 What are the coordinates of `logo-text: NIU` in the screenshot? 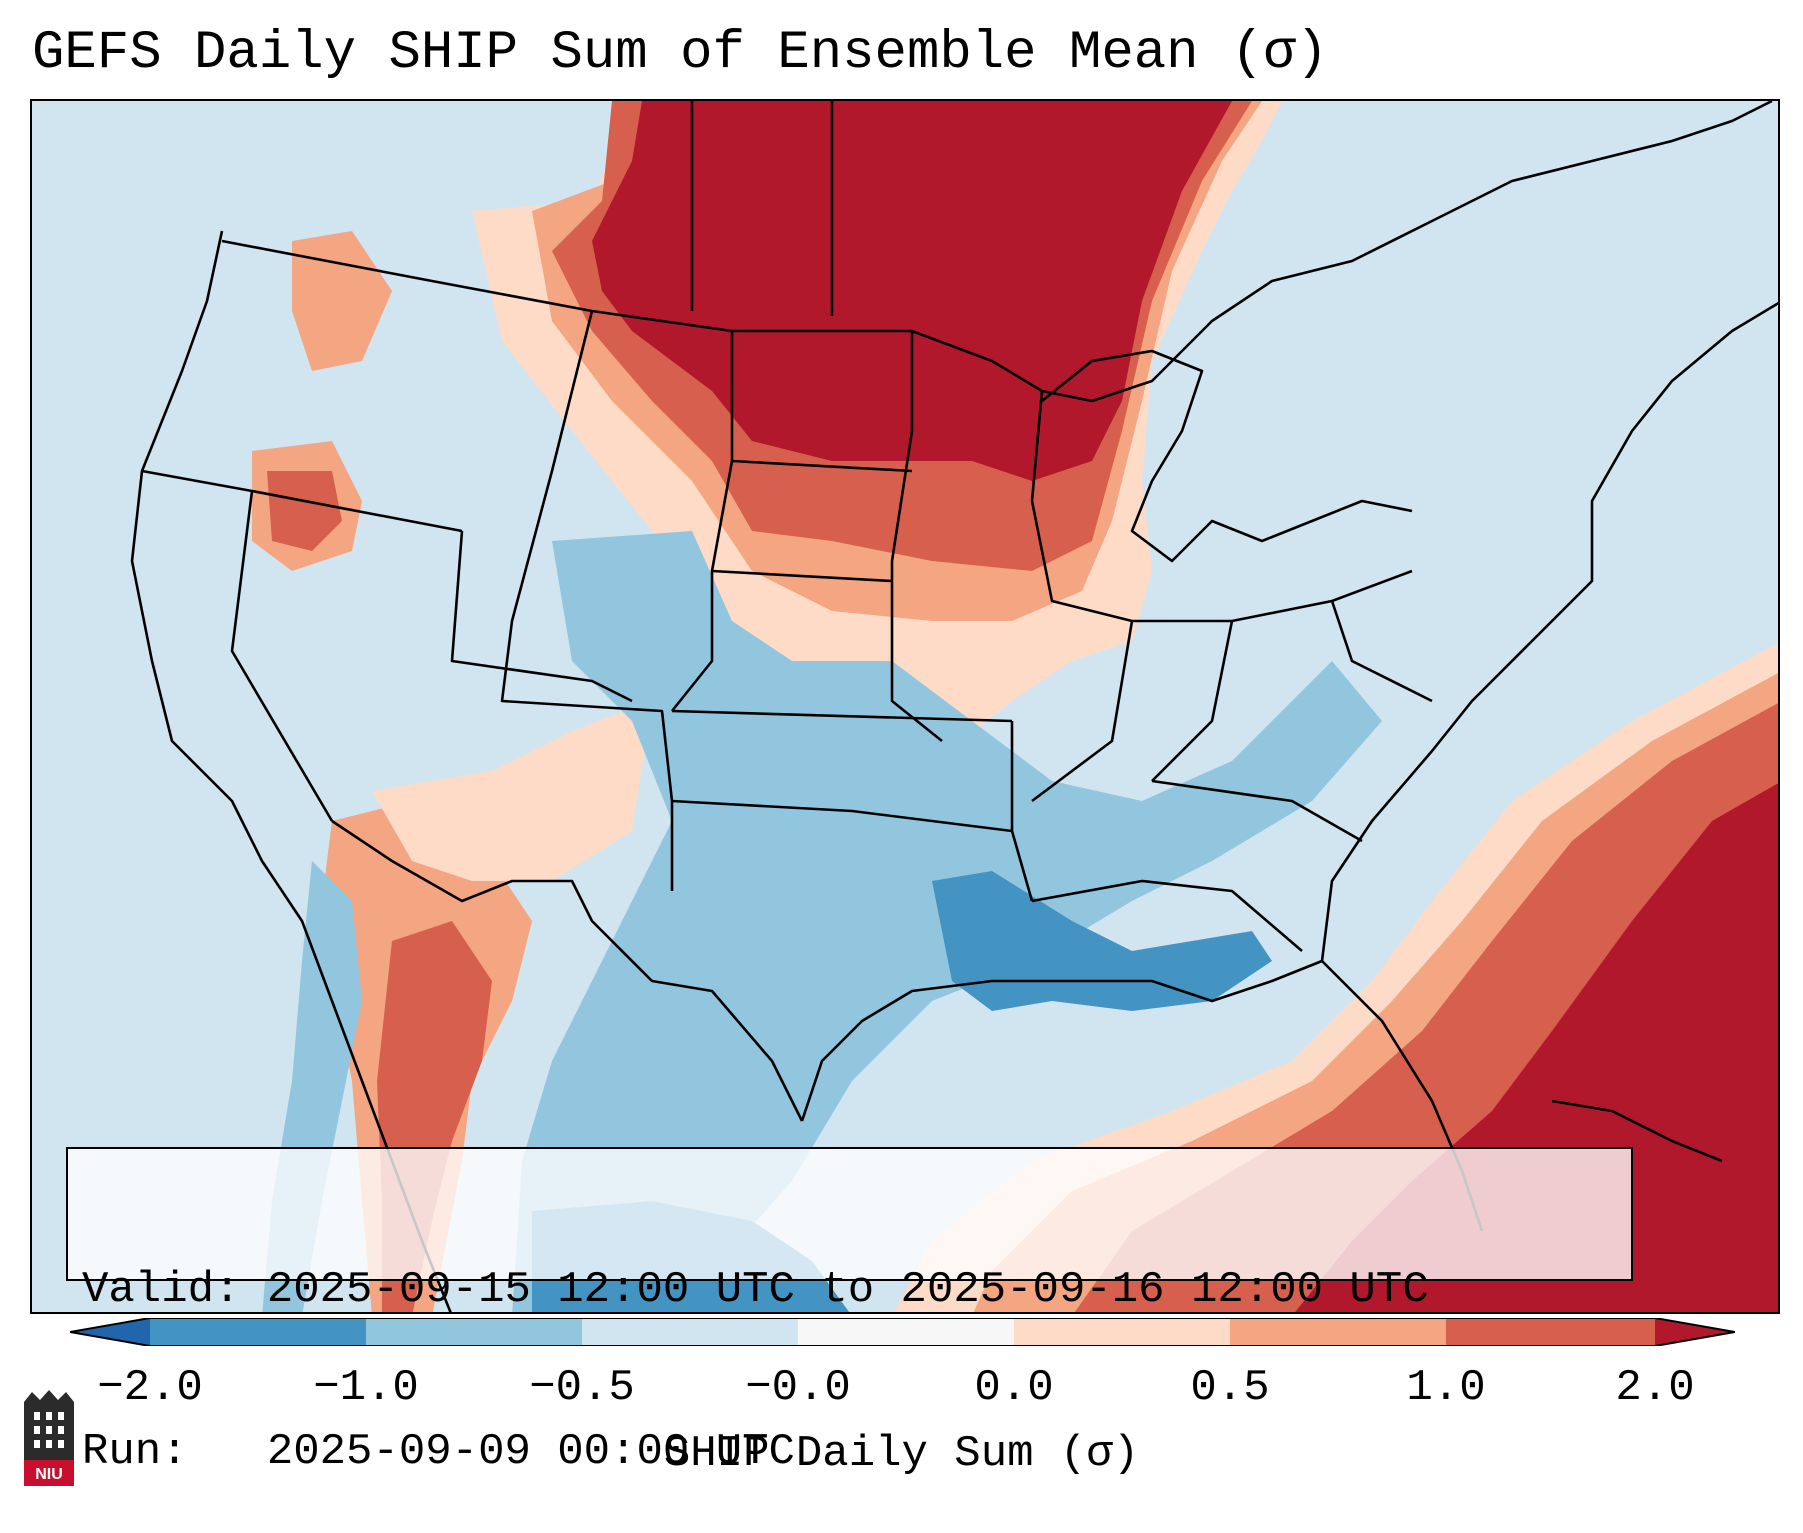 It's located at (49, 1474).